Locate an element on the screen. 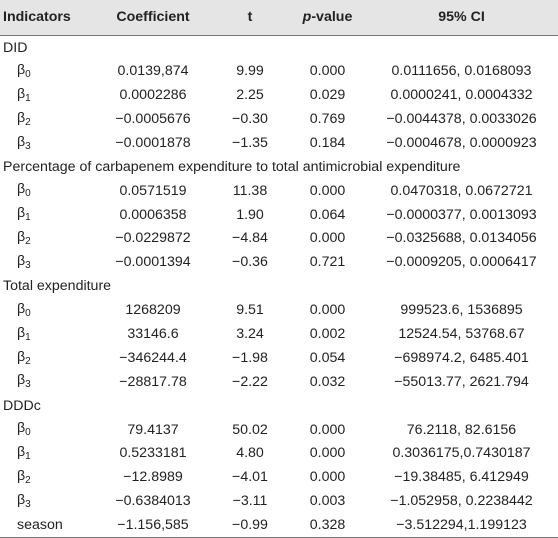  t-cell: −1.35 is located at coordinates (250, 142).